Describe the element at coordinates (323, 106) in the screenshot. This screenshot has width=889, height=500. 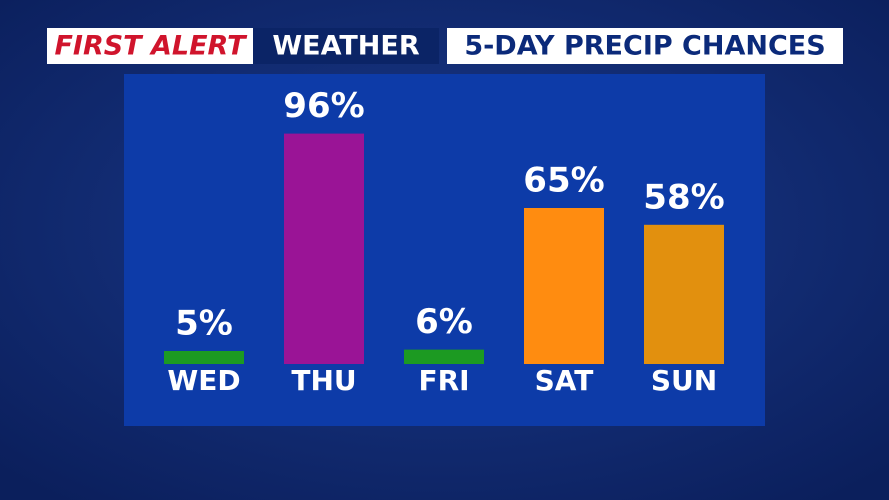
I see `value-label: 96%` at that location.